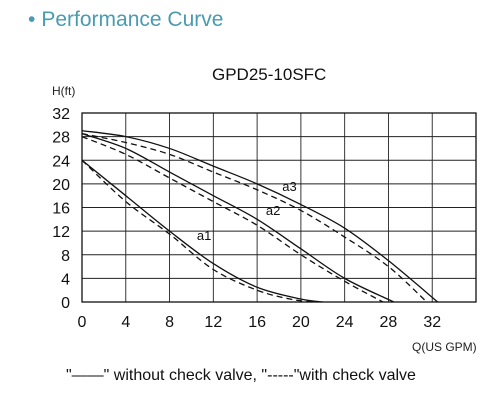 This screenshot has width=500, height=405. What do you see at coordinates (61, 185) in the screenshot?
I see `y-tick-label: 20` at bounding box center [61, 185].